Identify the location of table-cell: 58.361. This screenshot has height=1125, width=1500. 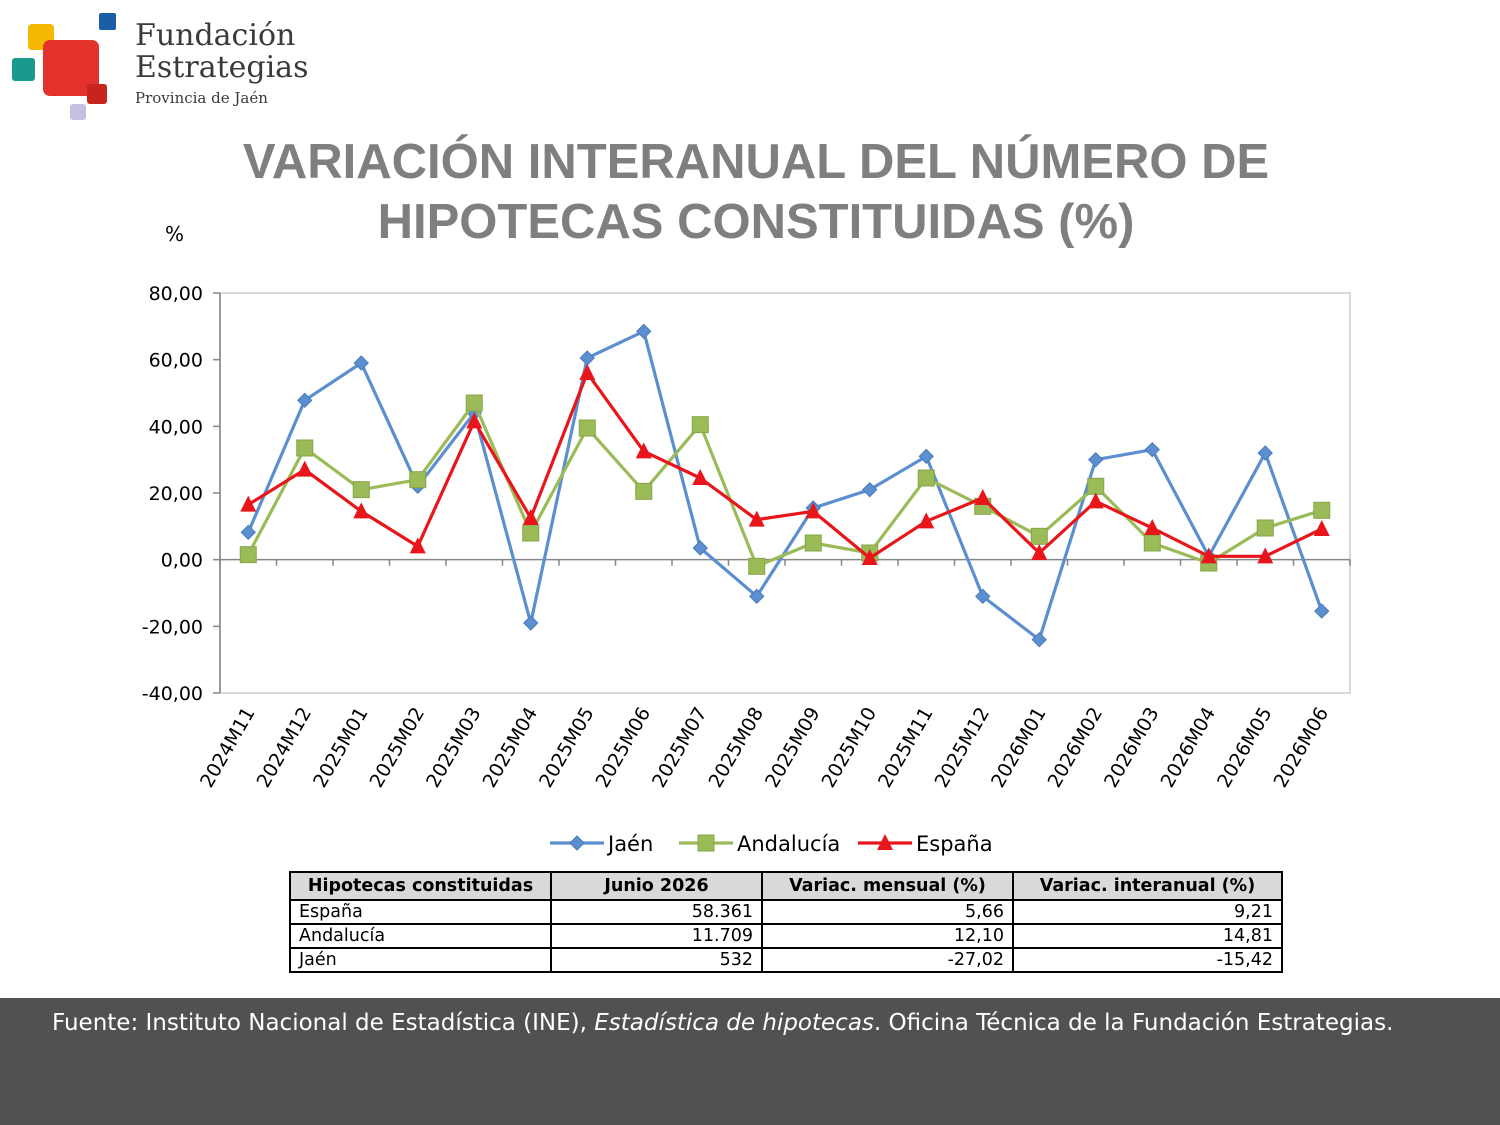
(656, 912).